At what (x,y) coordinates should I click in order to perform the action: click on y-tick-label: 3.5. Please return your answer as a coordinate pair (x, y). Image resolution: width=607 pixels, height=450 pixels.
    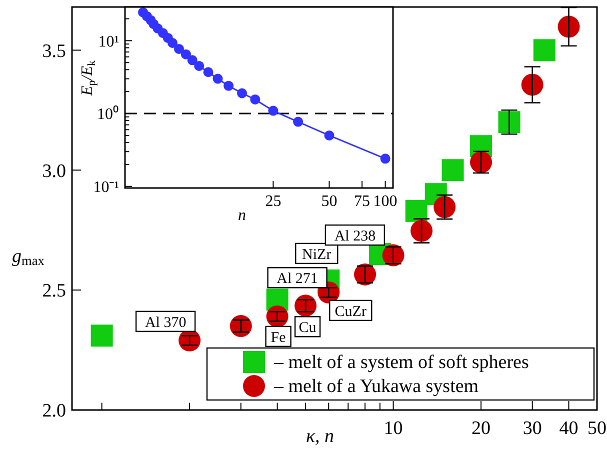
    Looking at the image, I should click on (54, 51).